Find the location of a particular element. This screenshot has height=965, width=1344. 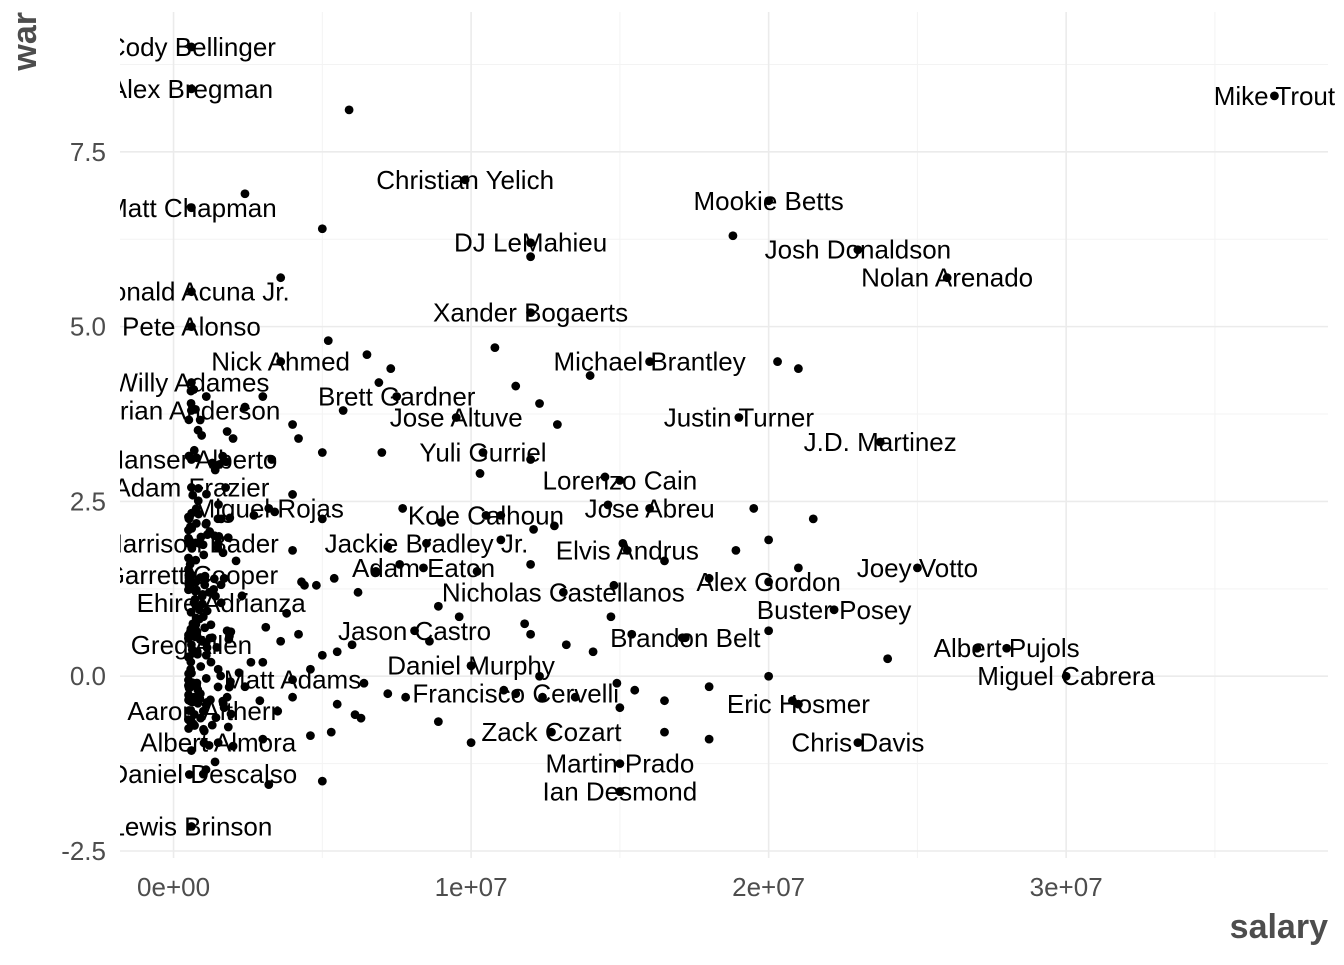

point-label: Zack Cozart is located at coordinates (551, 732).